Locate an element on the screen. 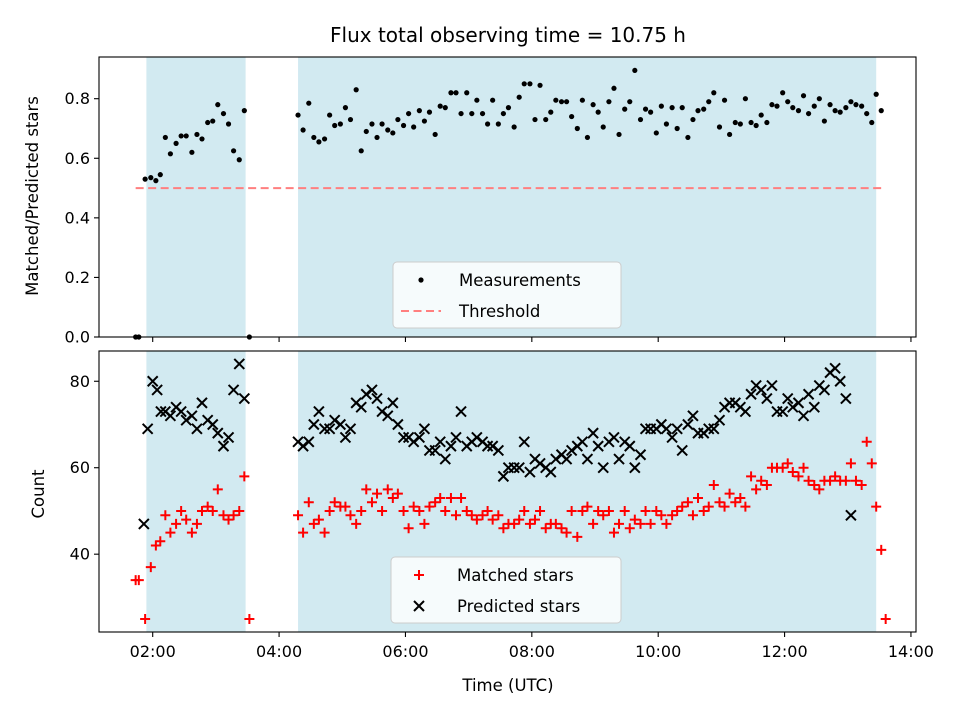 Image resolution: width=960 pixels, height=720 pixels. matched-stars-legend-marker is located at coordinates (419, 575).